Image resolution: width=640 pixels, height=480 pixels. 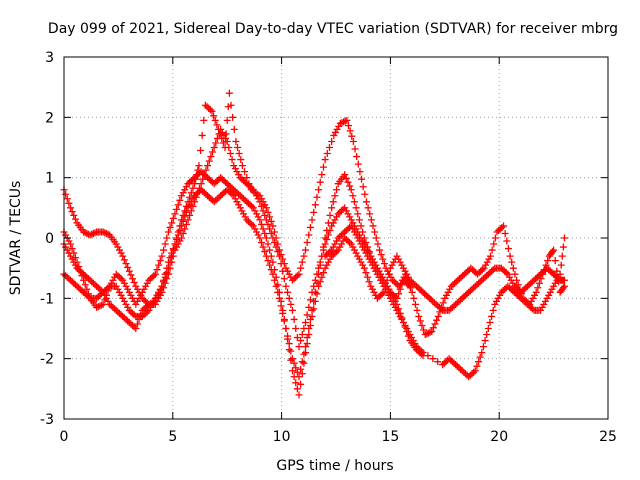 I want to click on x-axis-title: GPS time / hours, so click(x=334, y=466).